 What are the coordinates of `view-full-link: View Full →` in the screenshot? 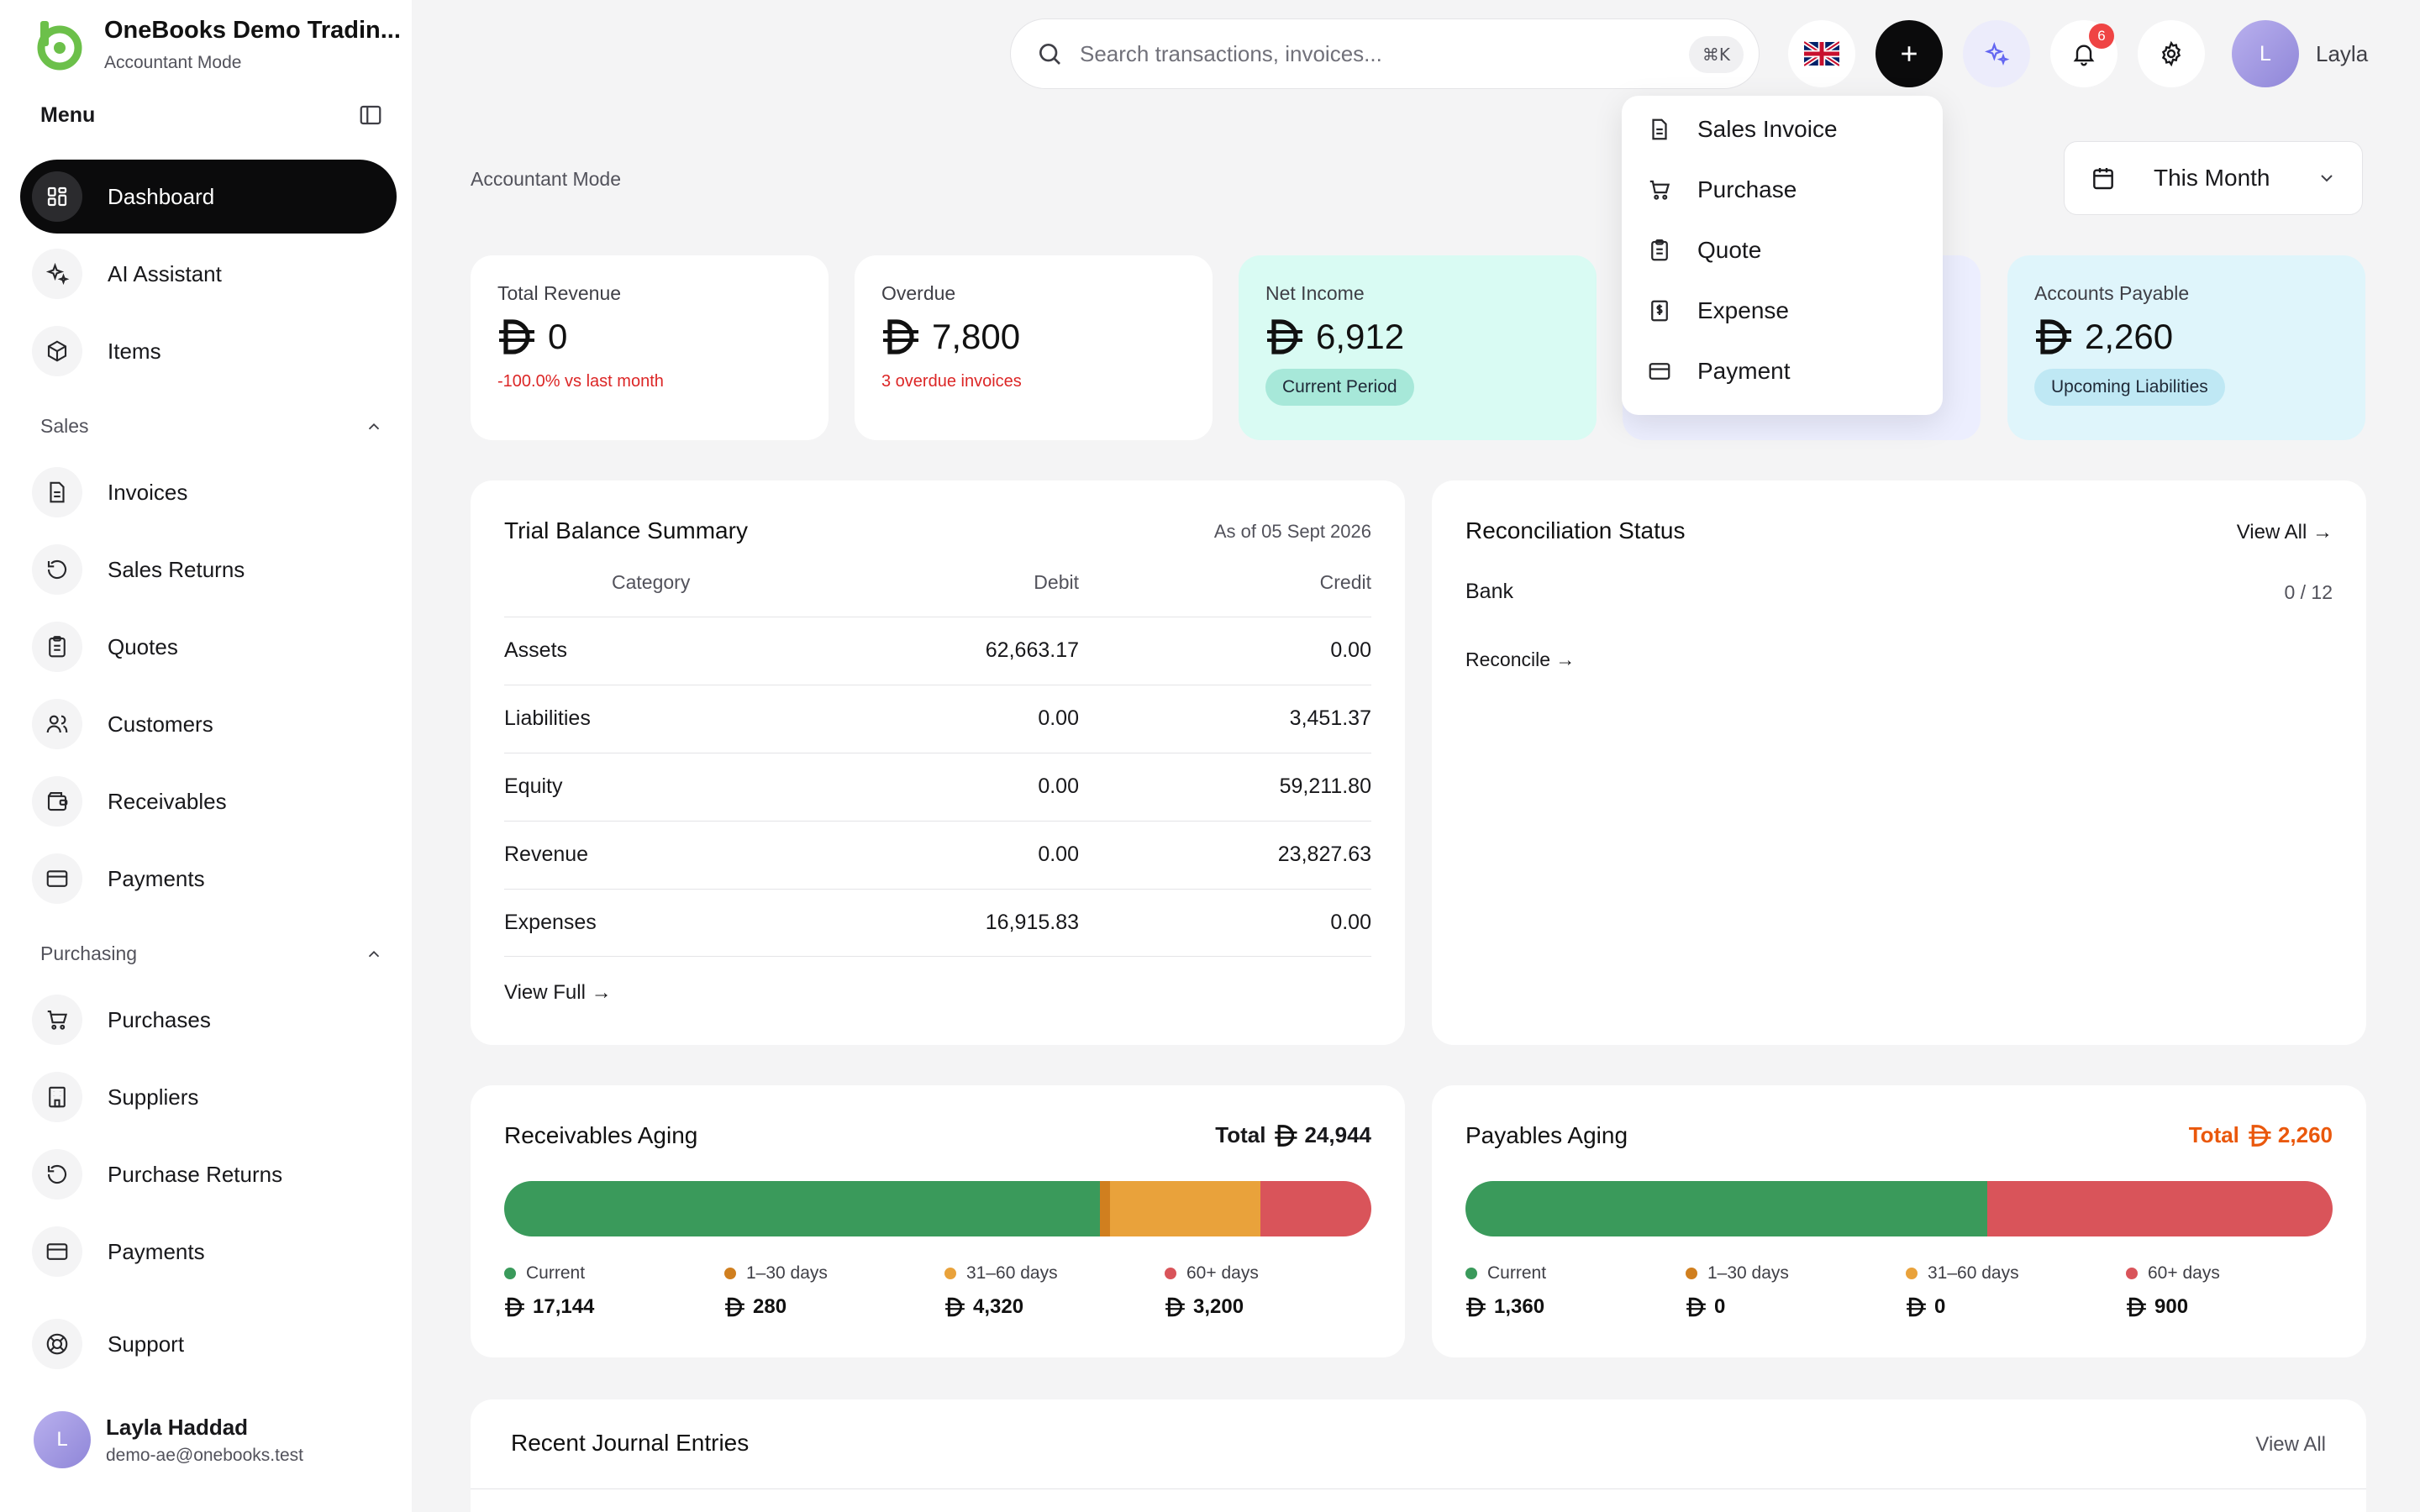 It's located at (558, 992).